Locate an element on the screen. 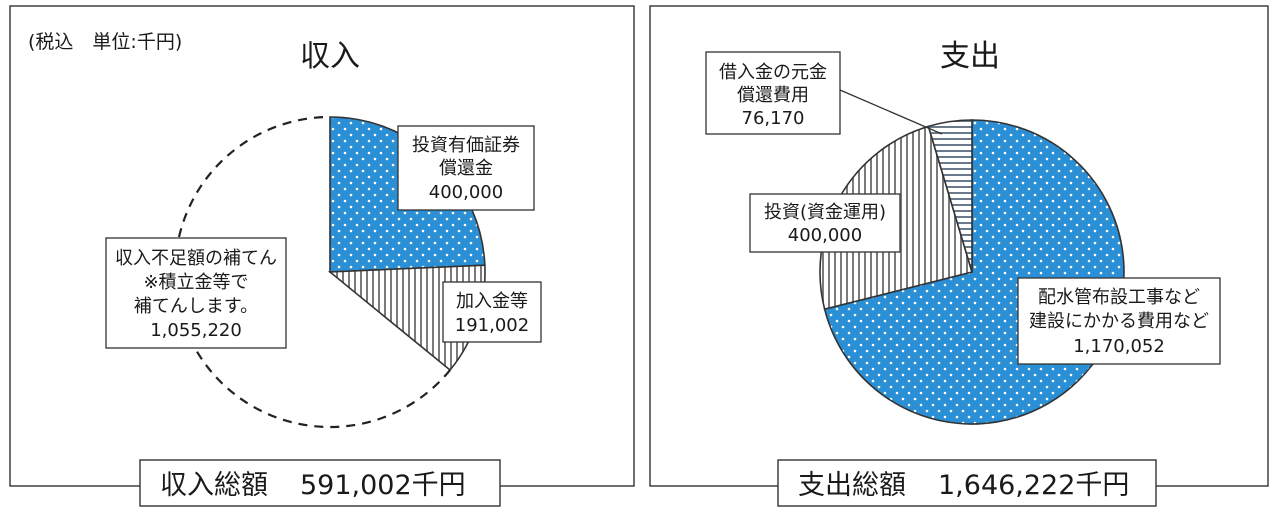  income-label-investment: 投資有価証券 償還金 400,000 is located at coordinates (466, 168).